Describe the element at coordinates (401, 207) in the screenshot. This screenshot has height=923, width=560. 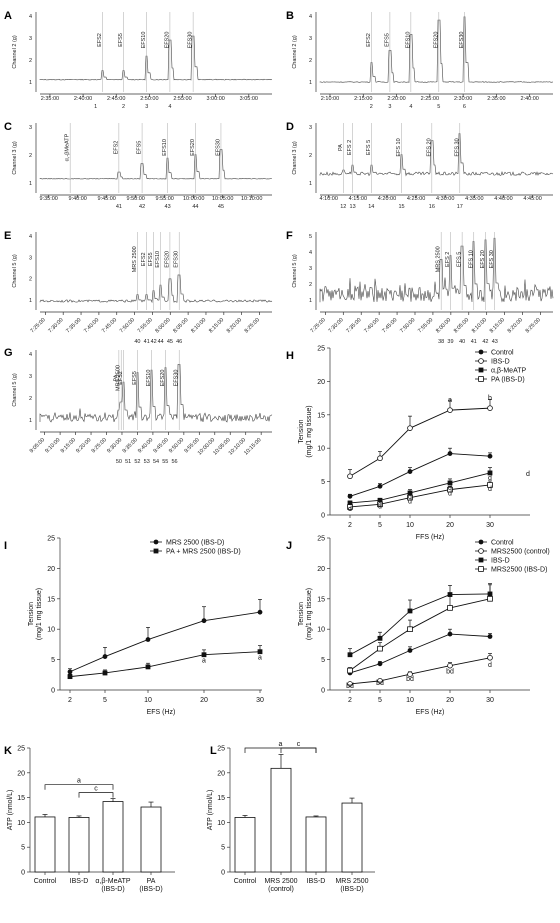
I see `marker-number: 15` at that location.